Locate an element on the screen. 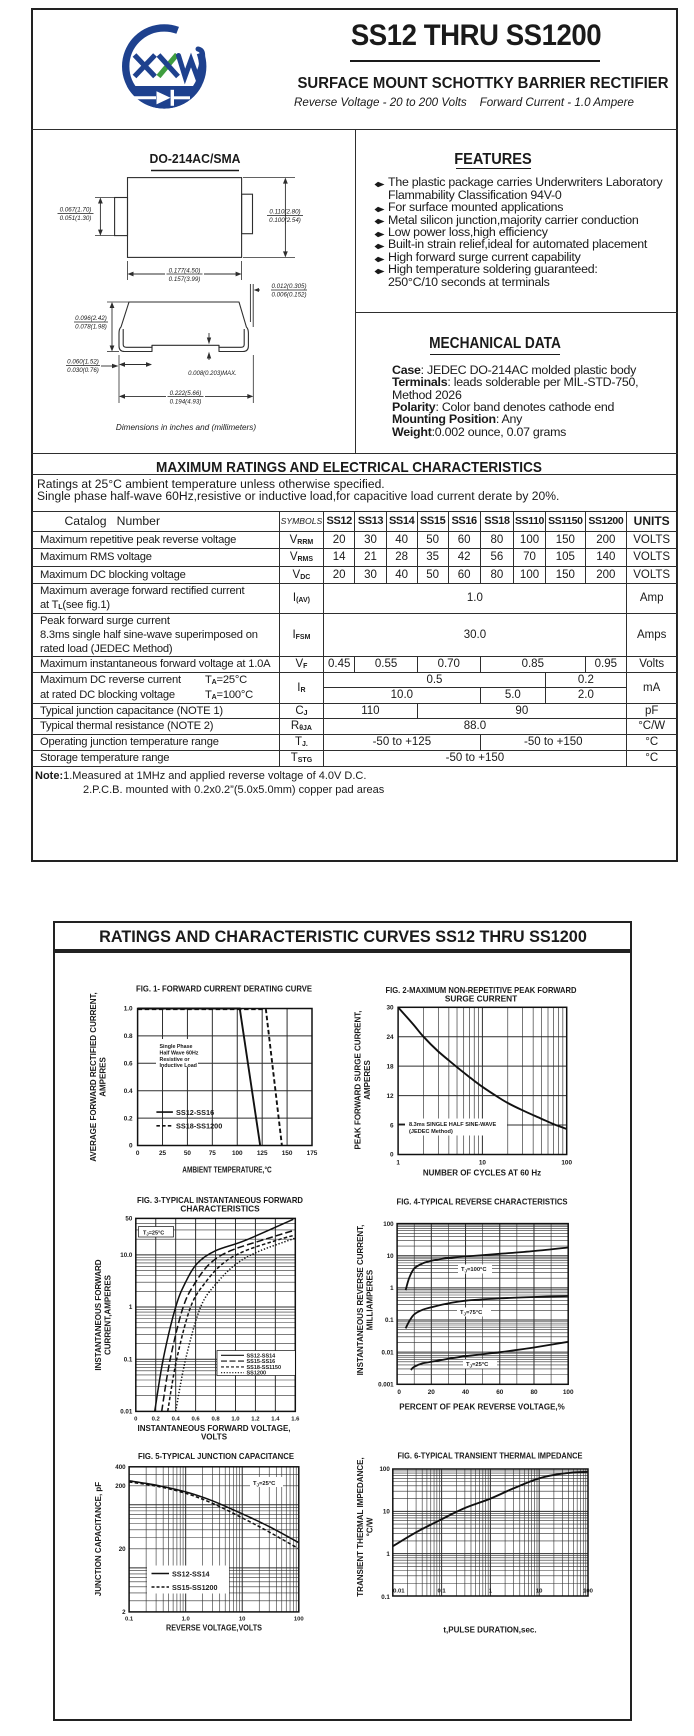  svg-text: Inductive Load is located at coordinates (178, 1066).